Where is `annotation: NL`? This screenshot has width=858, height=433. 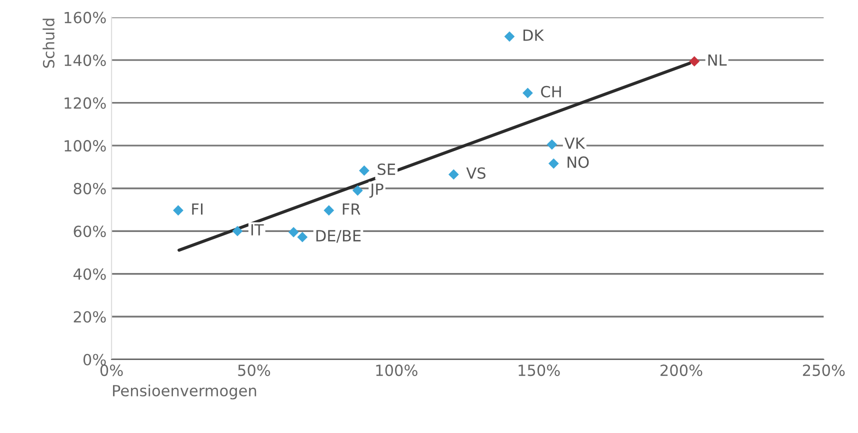
annotation: NL is located at coordinates (717, 60).